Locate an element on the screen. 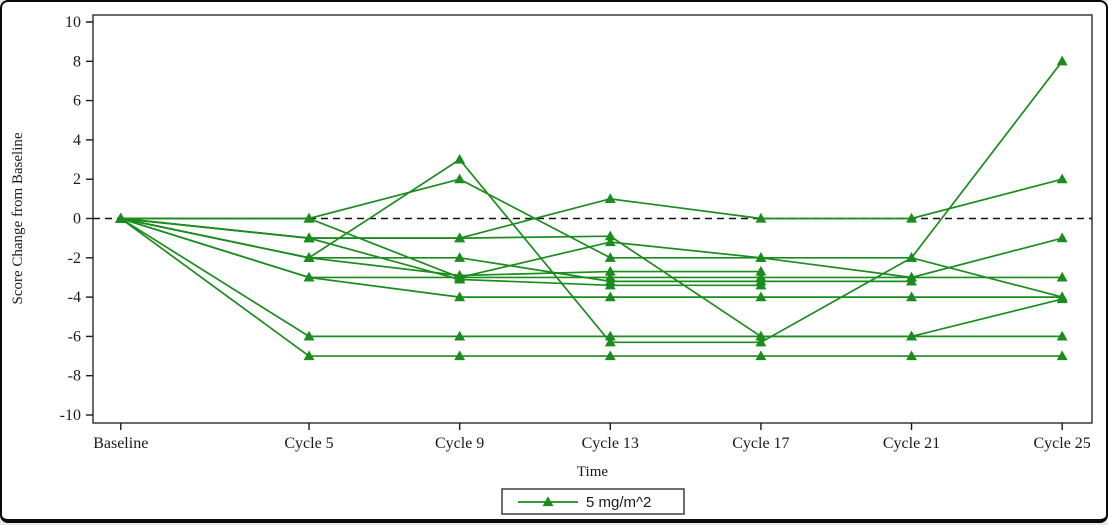  x-tick-label: Cycle 13 is located at coordinates (610, 443).